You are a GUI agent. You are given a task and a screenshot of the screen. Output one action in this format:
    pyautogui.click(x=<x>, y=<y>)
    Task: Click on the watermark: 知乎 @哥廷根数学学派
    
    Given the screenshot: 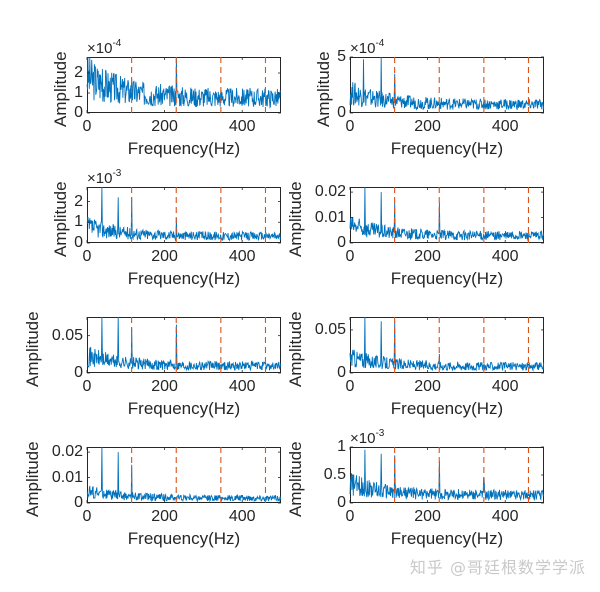 What is the action you would take?
    pyautogui.click(x=497, y=567)
    